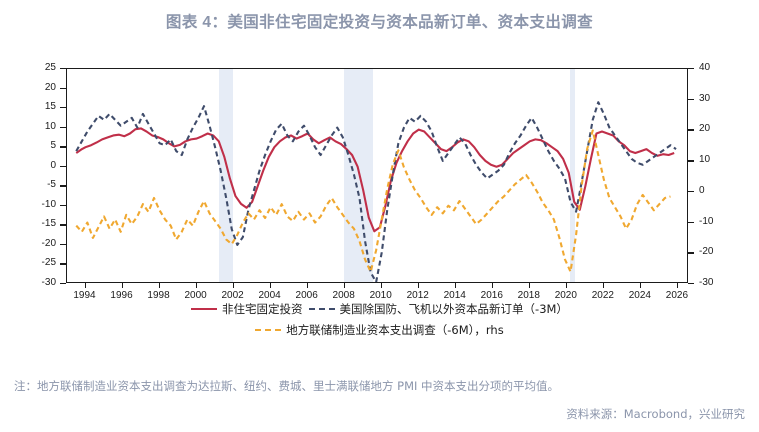 The image size is (759, 432). What do you see at coordinates (262, 308) in the screenshot?
I see `legend-label-0: 非住宅固定投资` at bounding box center [262, 308].